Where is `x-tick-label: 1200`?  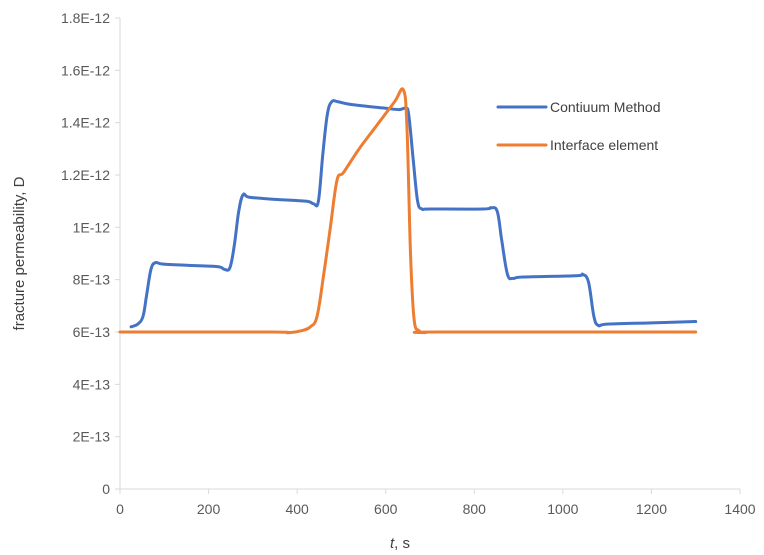 x-tick-label: 1200 is located at coordinates (651, 509).